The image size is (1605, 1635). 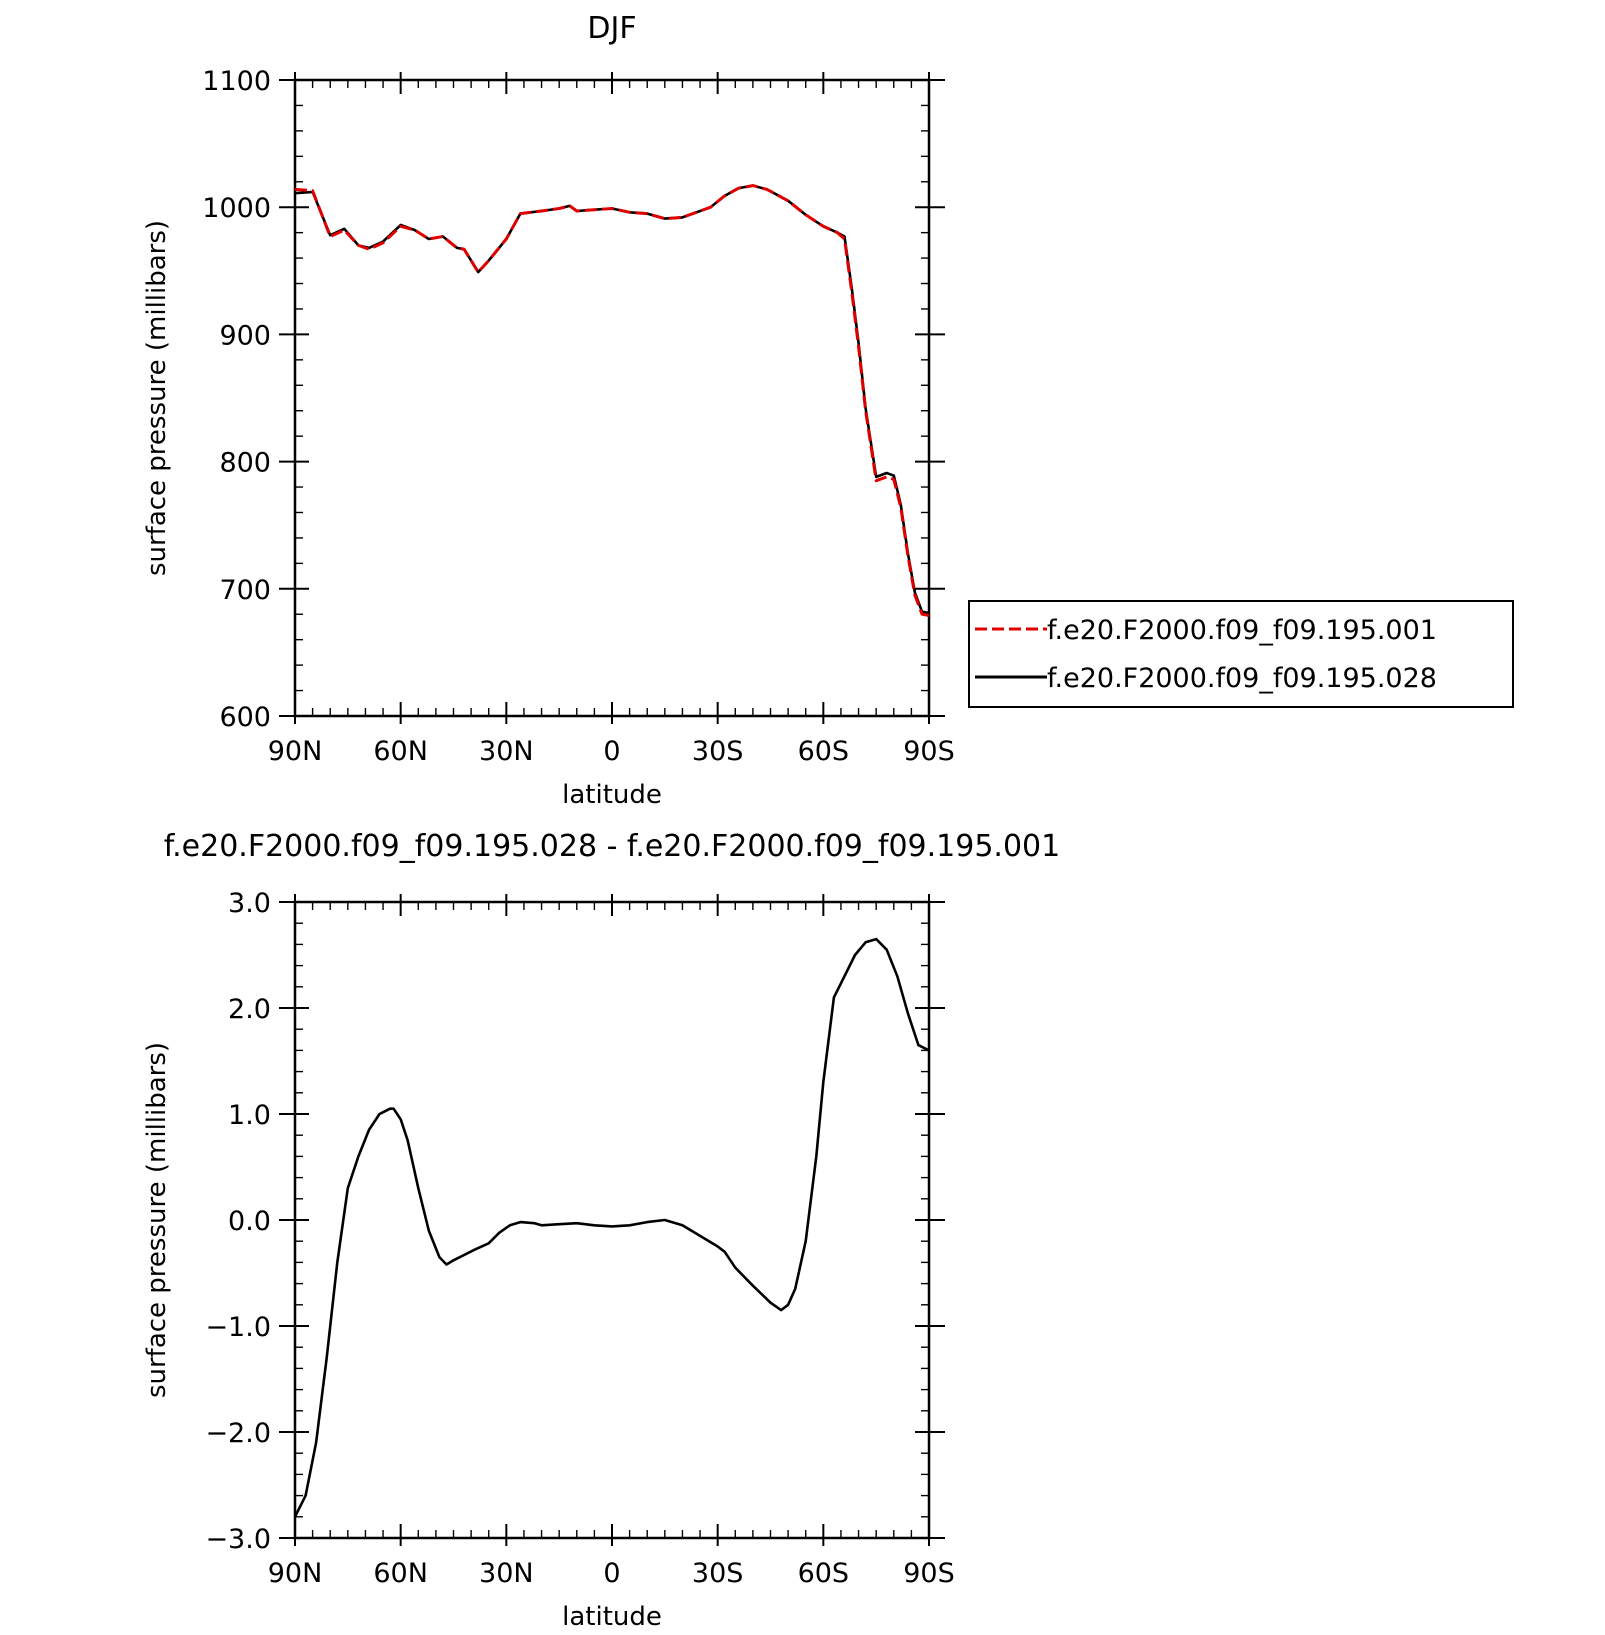 What do you see at coordinates (249, 1221) in the screenshot?
I see `y-tick-label: 0.0` at bounding box center [249, 1221].